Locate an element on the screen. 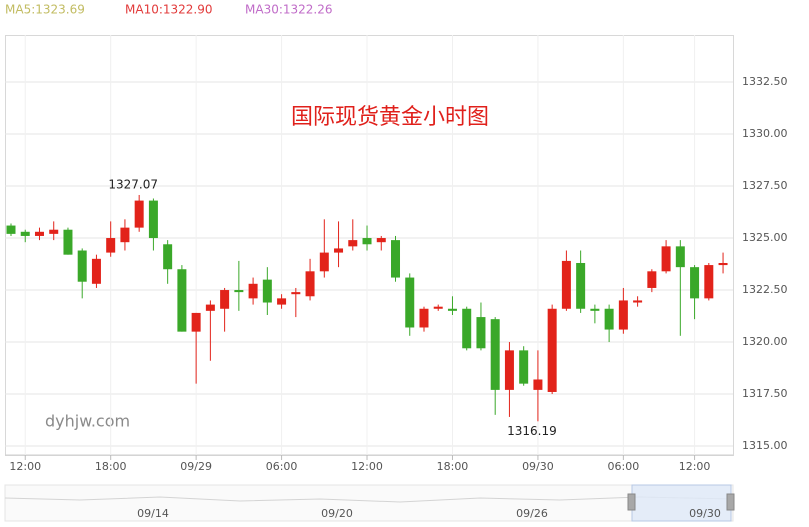  high-label: 1327.07 is located at coordinates (133, 184).